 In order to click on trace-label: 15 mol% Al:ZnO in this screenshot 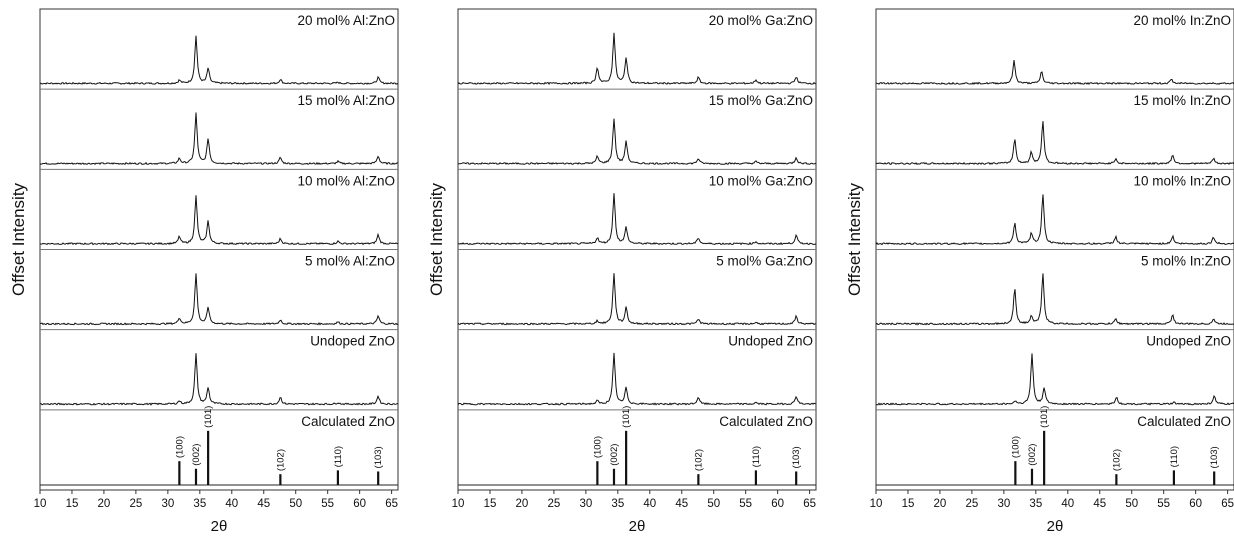, I will do `click(346, 100)`.